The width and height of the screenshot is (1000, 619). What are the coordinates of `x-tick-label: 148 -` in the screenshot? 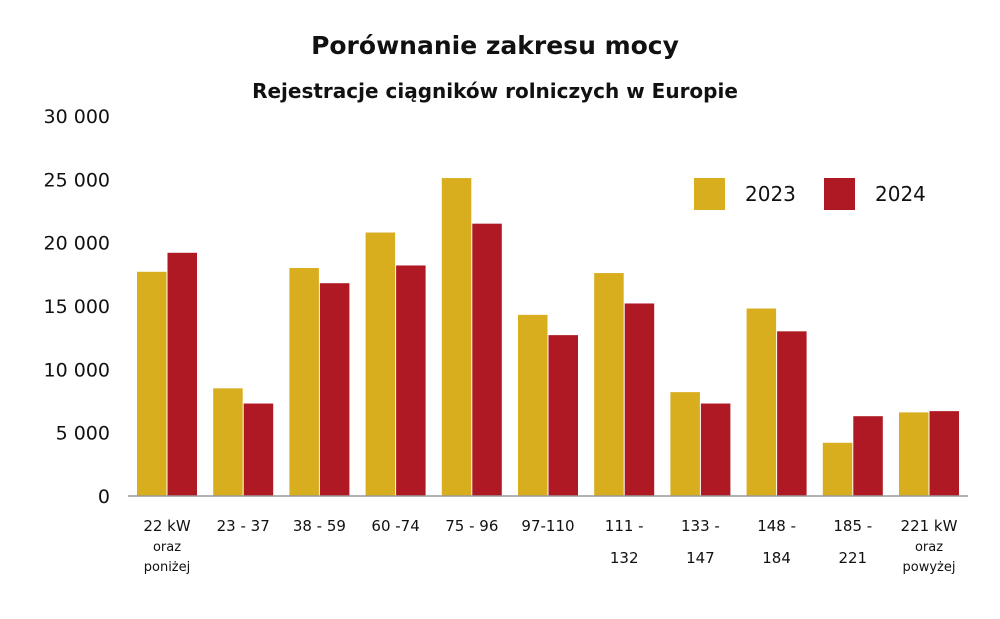 It's located at (776, 526).